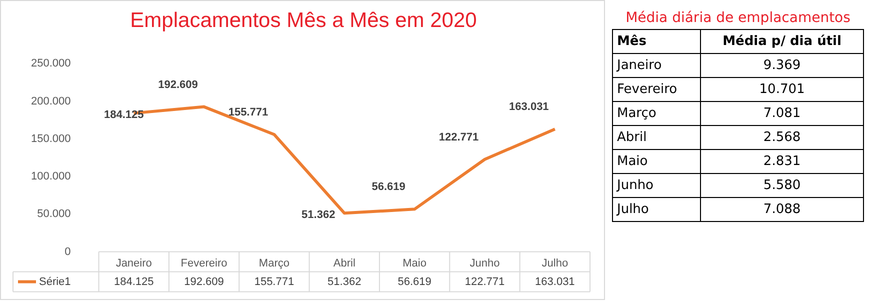 Image resolution: width=870 pixels, height=304 pixels. What do you see at coordinates (738, 18) in the screenshot?
I see `text: Média diária de emplacamentos` at bounding box center [738, 18].